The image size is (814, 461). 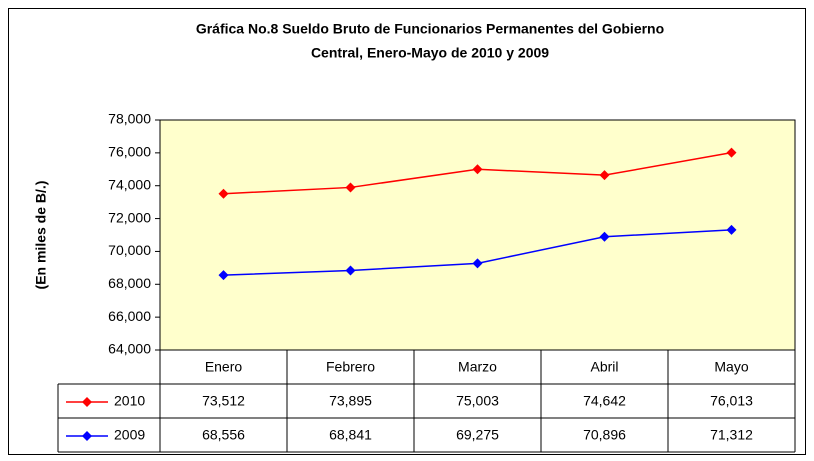 I want to click on y-tick-label: 76,000, so click(x=129, y=152).